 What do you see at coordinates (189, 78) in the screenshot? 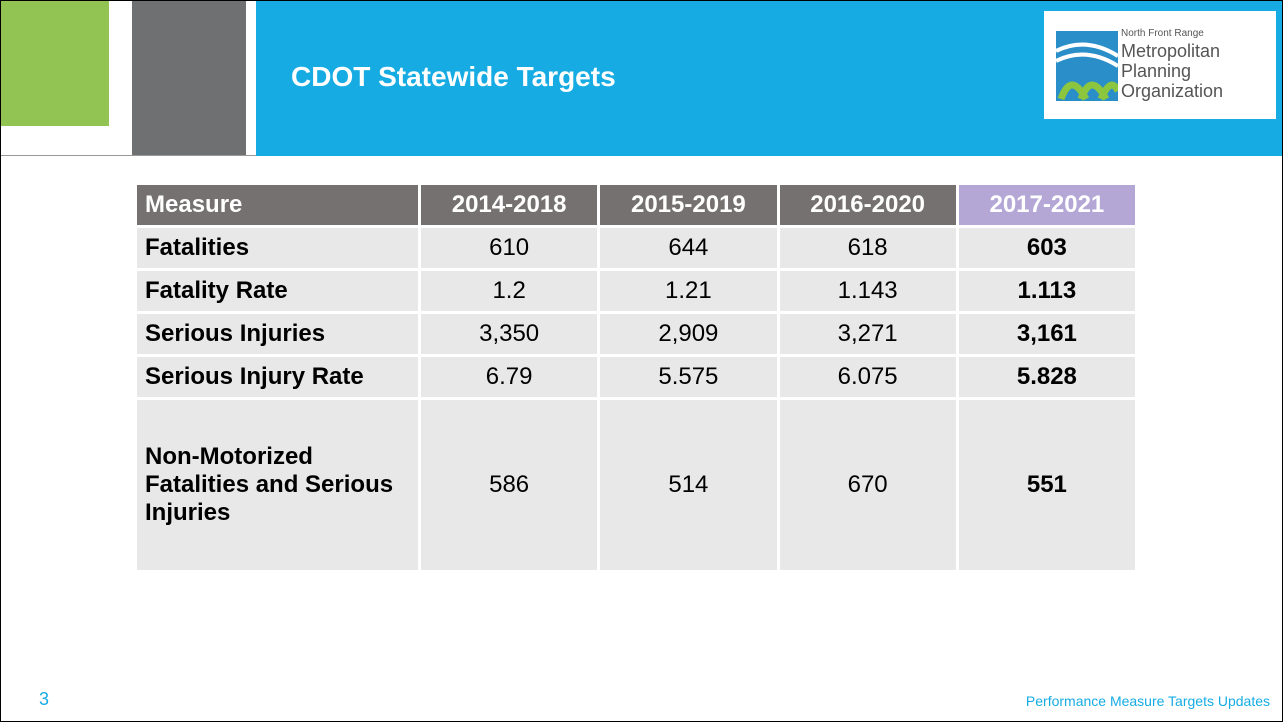
I see `gray-block` at bounding box center [189, 78].